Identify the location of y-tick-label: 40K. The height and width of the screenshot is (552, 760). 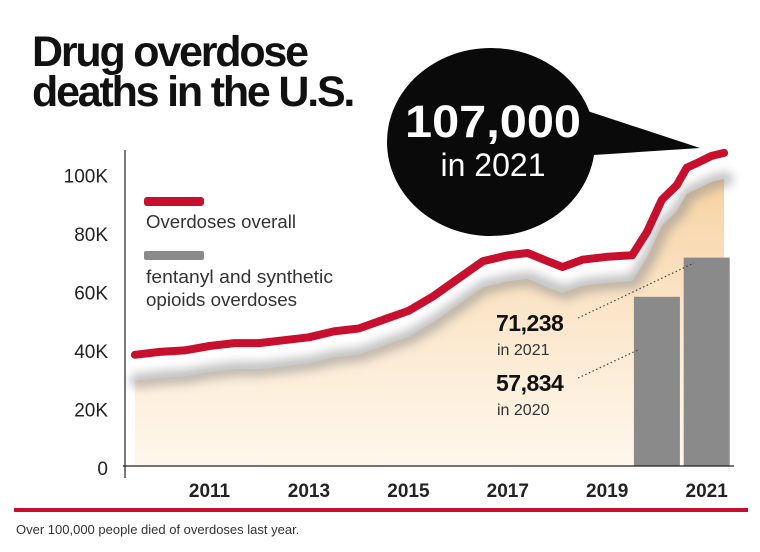
(91, 352).